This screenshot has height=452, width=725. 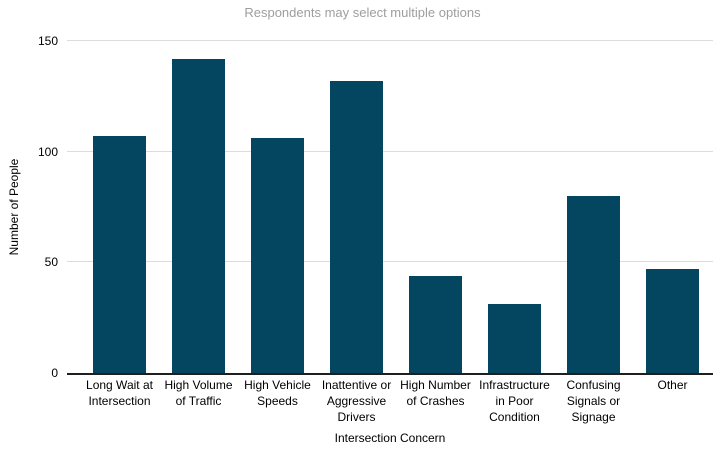 I want to click on x-axis-title: Intersection Concern, so click(x=390, y=438).